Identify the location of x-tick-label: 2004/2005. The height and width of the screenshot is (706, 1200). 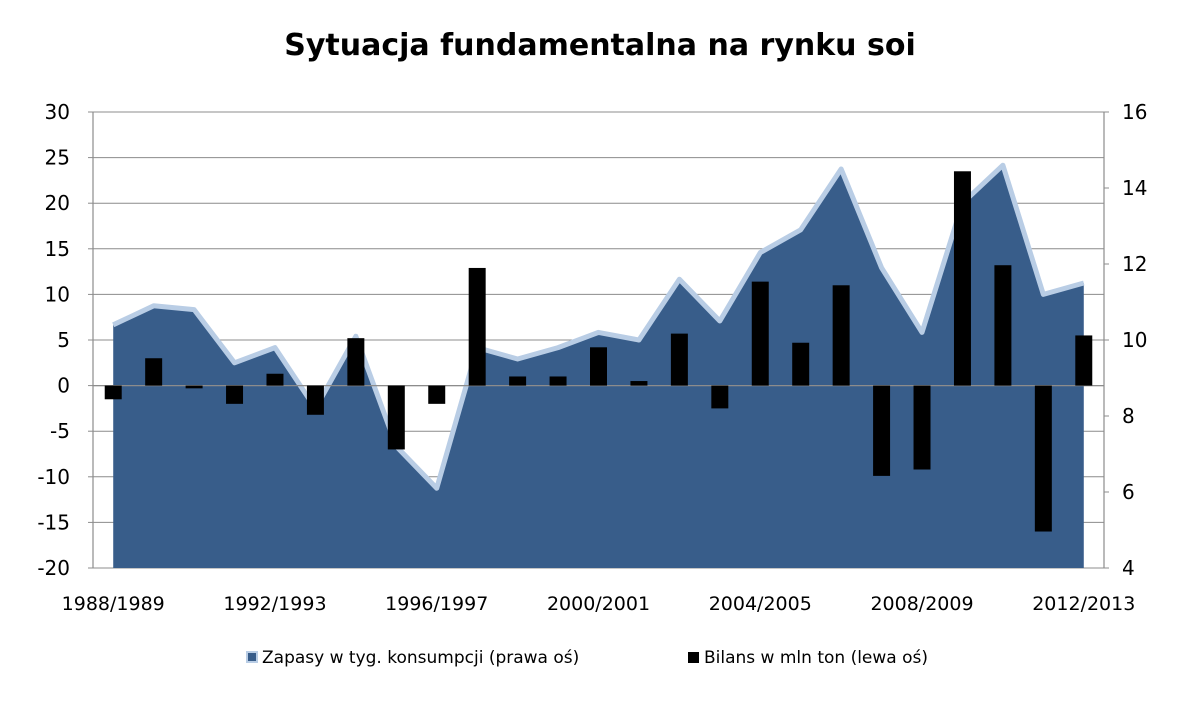
(760, 604).